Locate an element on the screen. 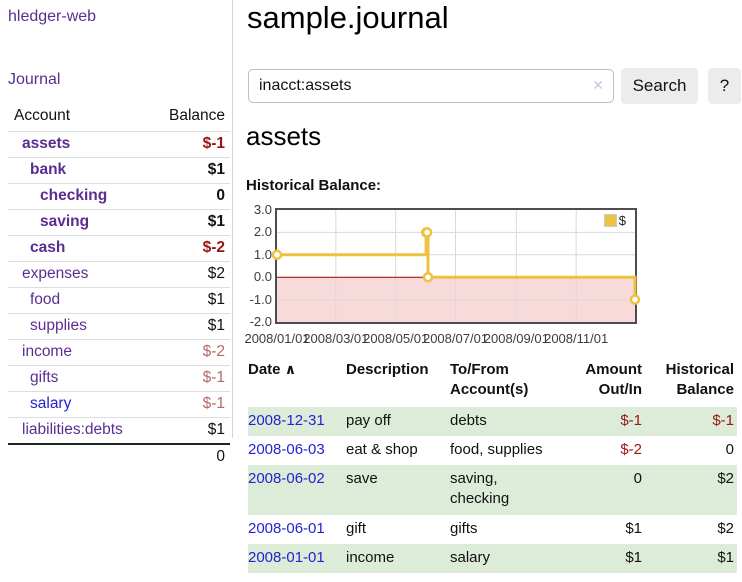 Image resolution: width=742 pixels, height=582 pixels. transaction-amount-cell: 0 is located at coordinates (637, 478).